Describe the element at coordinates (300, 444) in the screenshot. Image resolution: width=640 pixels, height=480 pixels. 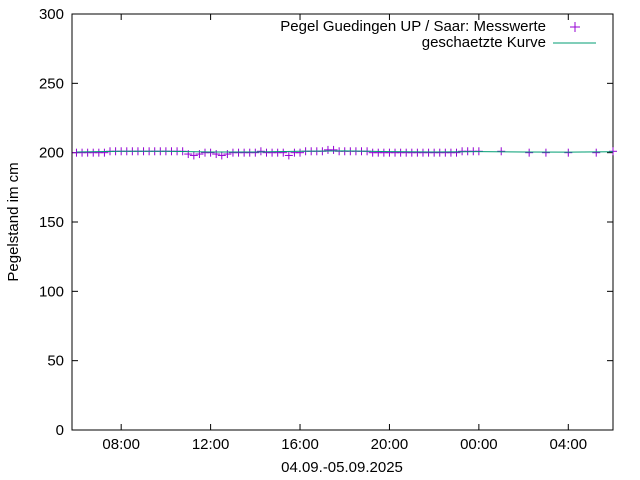
I see `x-tick-label: 16:00` at that location.